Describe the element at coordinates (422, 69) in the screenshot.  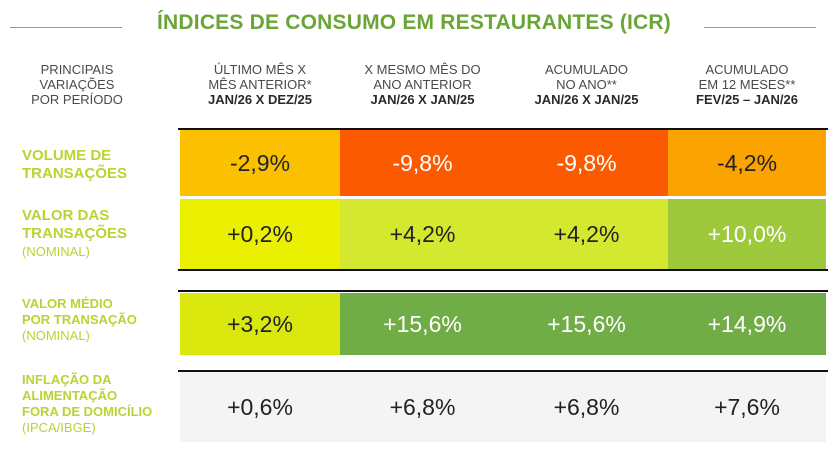
I see `column-header-line-1: X MESMO MÊS DO` at that location.